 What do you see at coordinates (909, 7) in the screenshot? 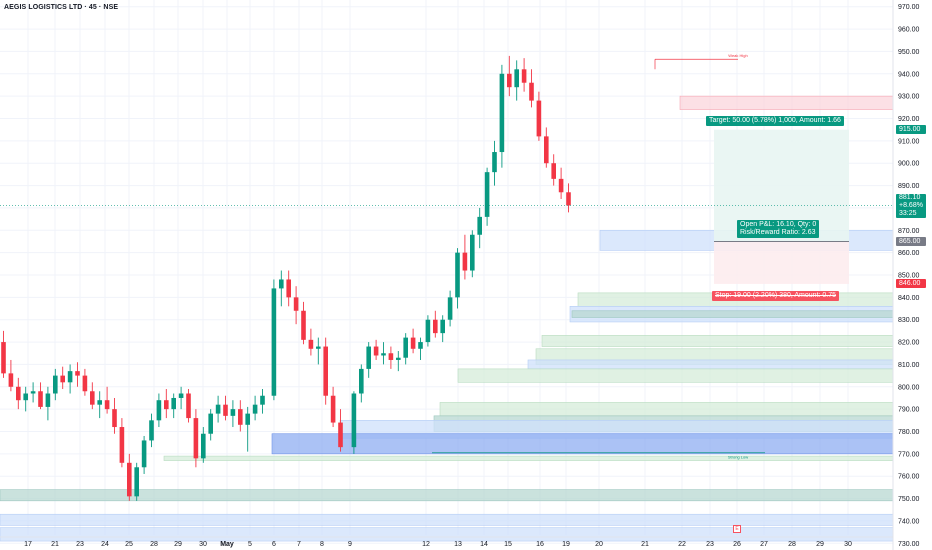
I see `y-tick-label: 970.00` at bounding box center [909, 7].